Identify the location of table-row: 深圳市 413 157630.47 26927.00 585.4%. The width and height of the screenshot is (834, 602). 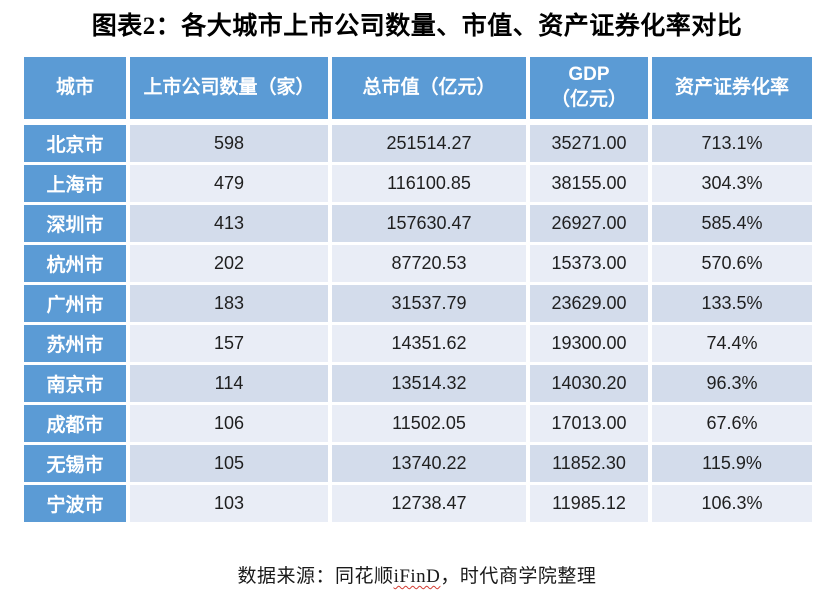
(418, 225).